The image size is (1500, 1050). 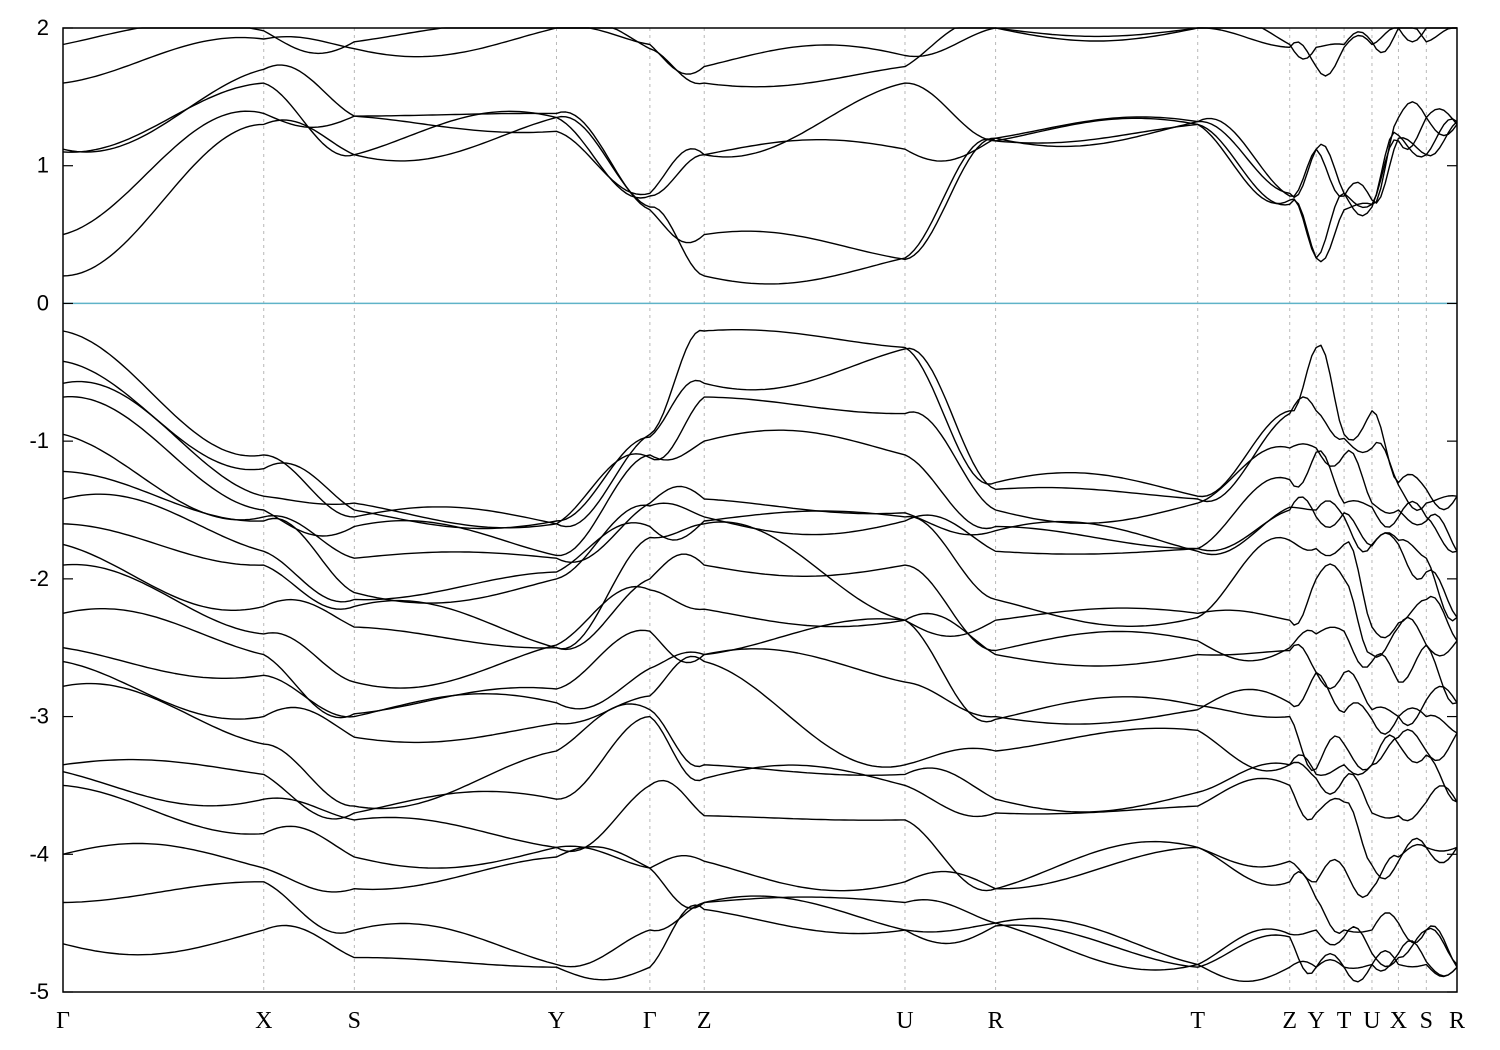 What do you see at coordinates (39, 578) in the screenshot?
I see `y-tick-label: -2` at bounding box center [39, 578].